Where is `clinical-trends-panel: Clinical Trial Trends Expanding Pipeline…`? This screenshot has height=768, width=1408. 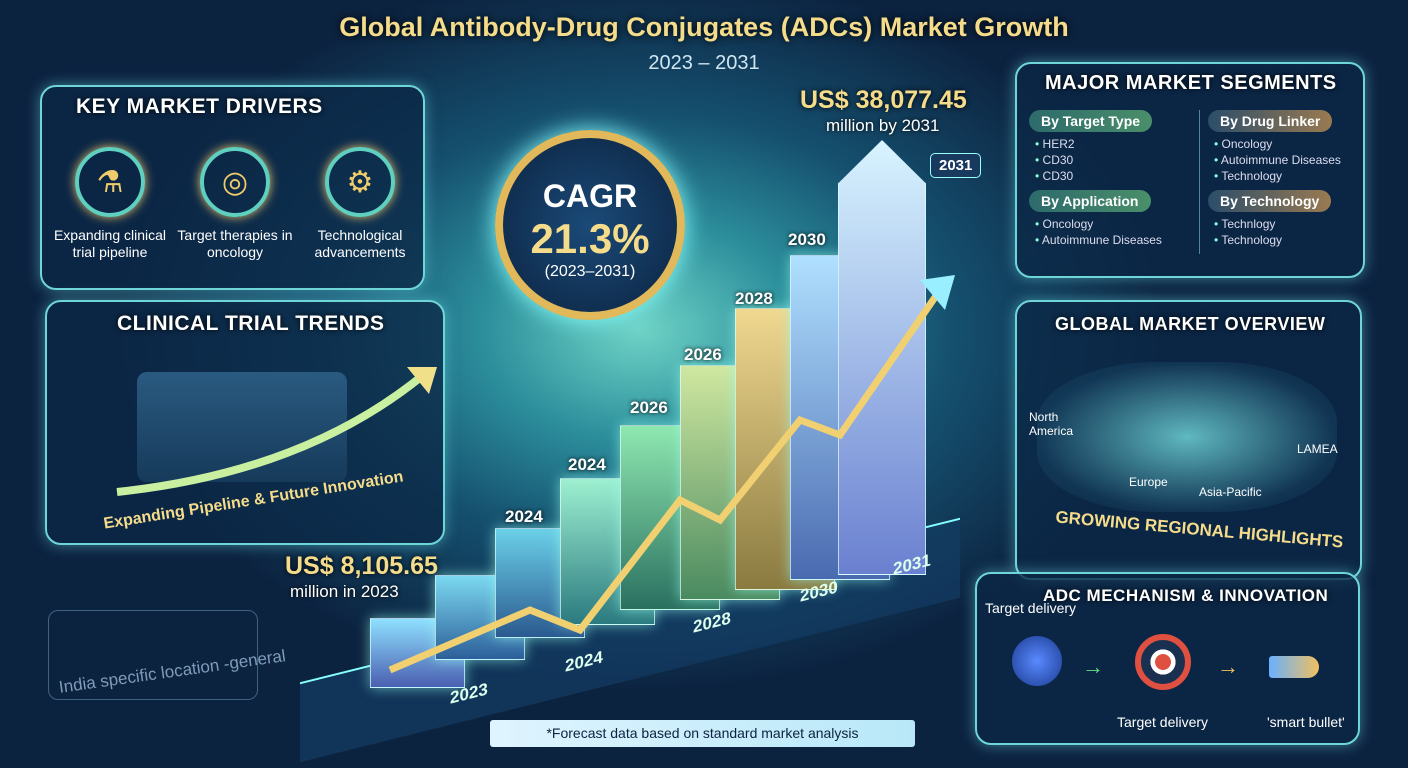
clinical-trends-panel: Clinical Trial Trends Expanding Pipeline… is located at coordinates (245, 422).